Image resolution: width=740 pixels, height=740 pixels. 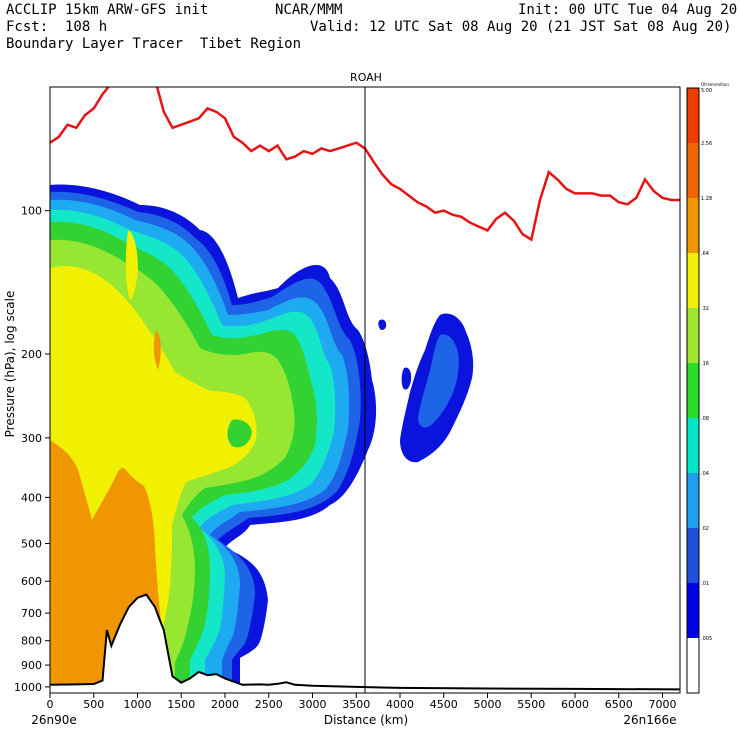 What do you see at coordinates (706, 91) in the screenshot?
I see `colorbar-label: 5.00` at bounding box center [706, 91].